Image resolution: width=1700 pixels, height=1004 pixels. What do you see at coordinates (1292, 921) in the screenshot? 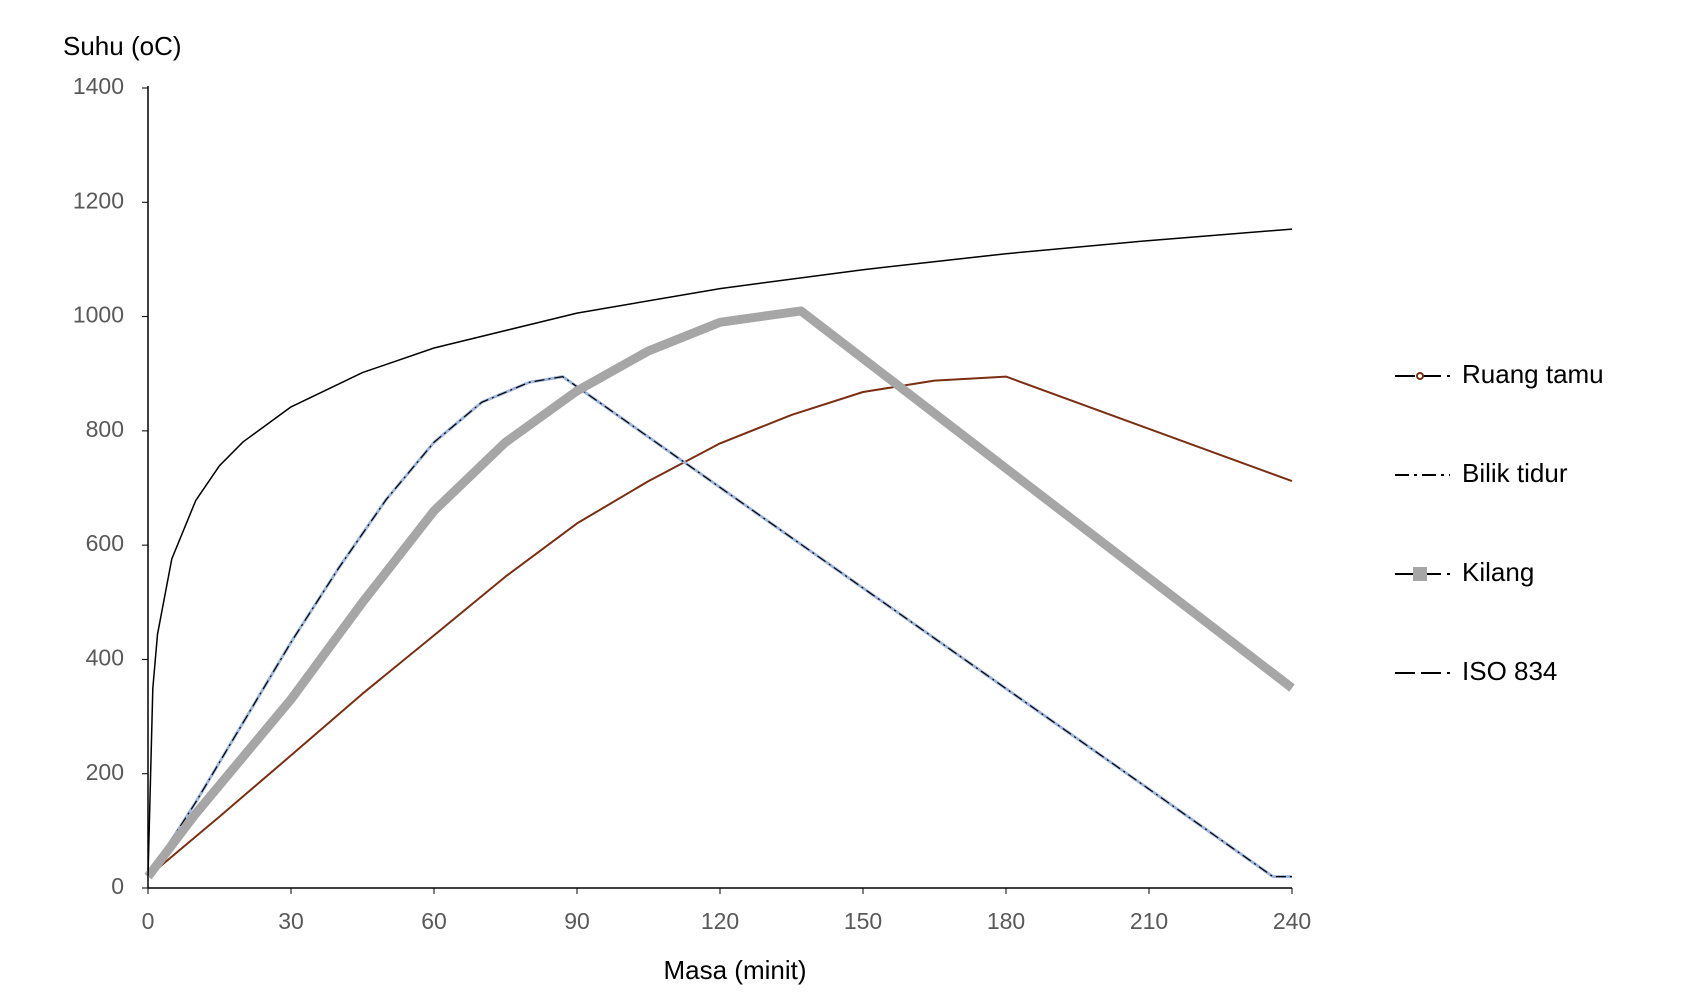
I see `x-tick-label: 240` at bounding box center [1292, 921].